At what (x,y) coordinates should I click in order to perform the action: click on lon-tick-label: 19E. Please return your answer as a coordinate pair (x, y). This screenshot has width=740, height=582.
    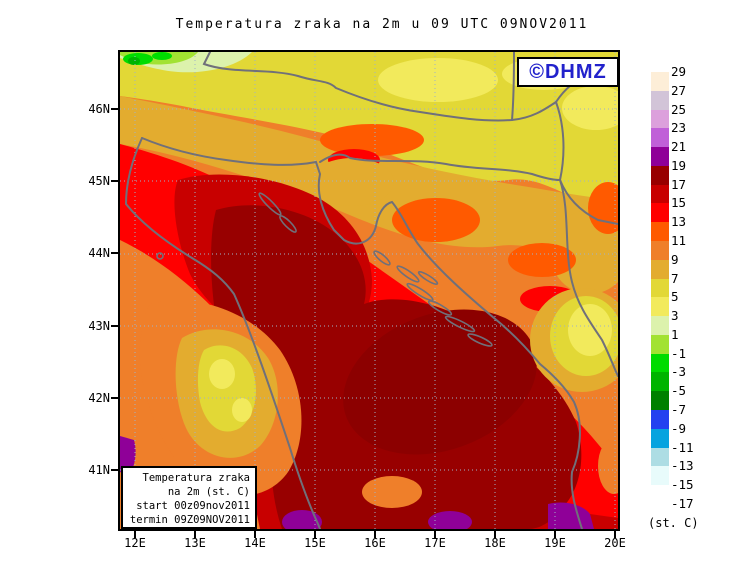
    Looking at the image, I should click on (555, 543).